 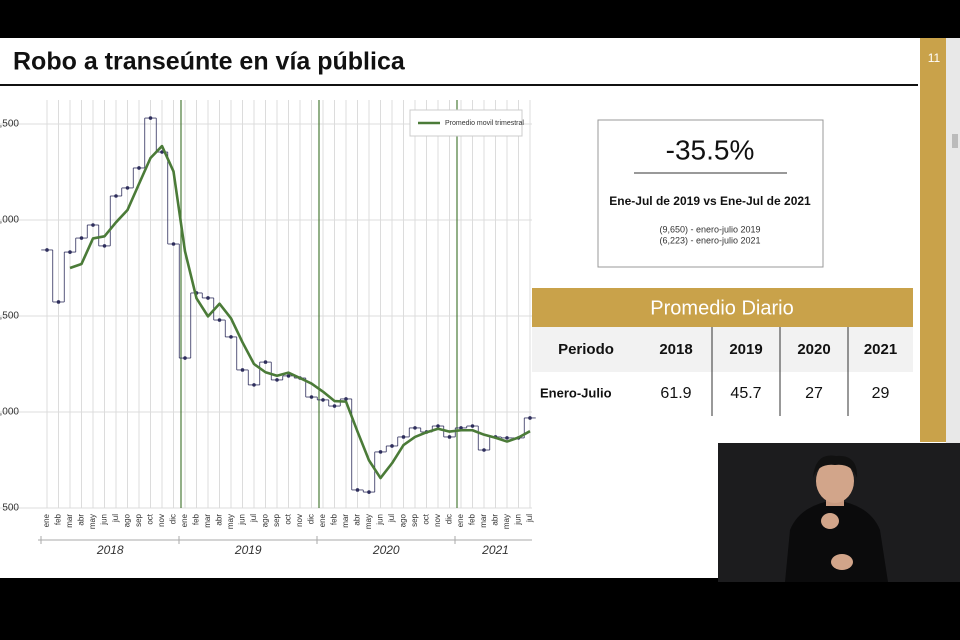 What do you see at coordinates (10, 508) in the screenshot?
I see `y-tick-label: 500` at bounding box center [10, 508].